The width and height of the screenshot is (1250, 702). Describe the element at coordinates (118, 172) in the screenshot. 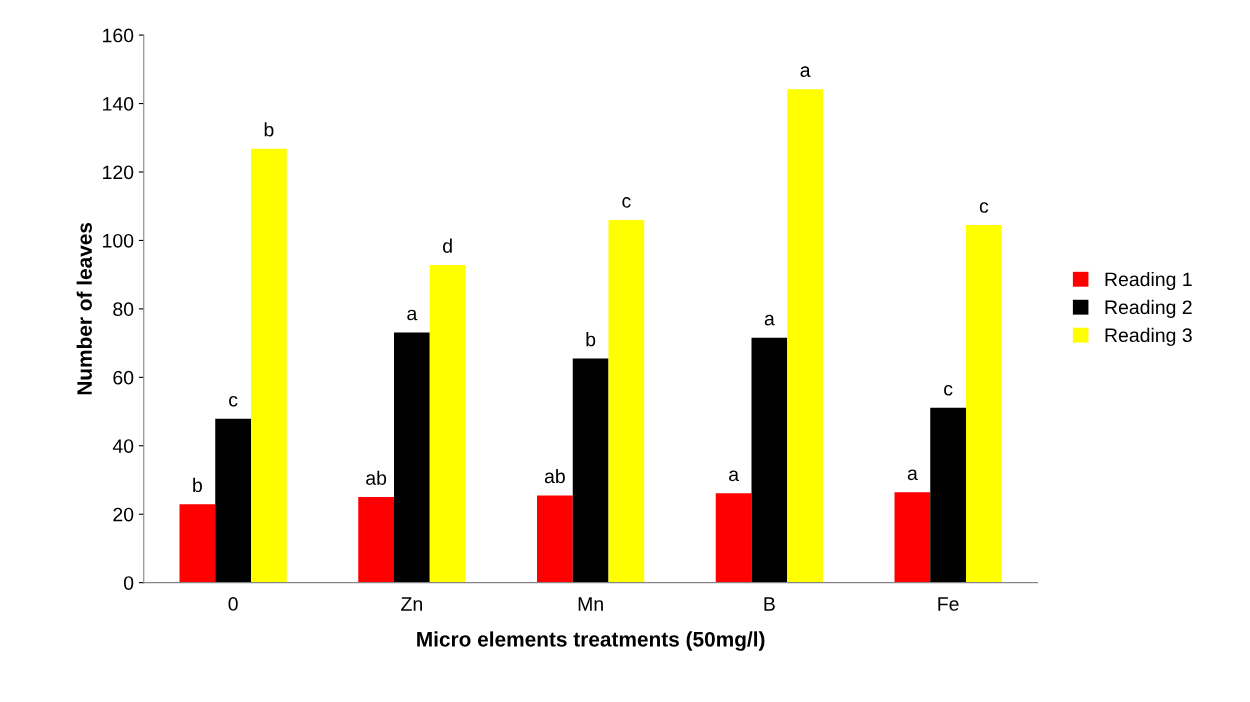

I see `y-tick-label: 120` at that location.